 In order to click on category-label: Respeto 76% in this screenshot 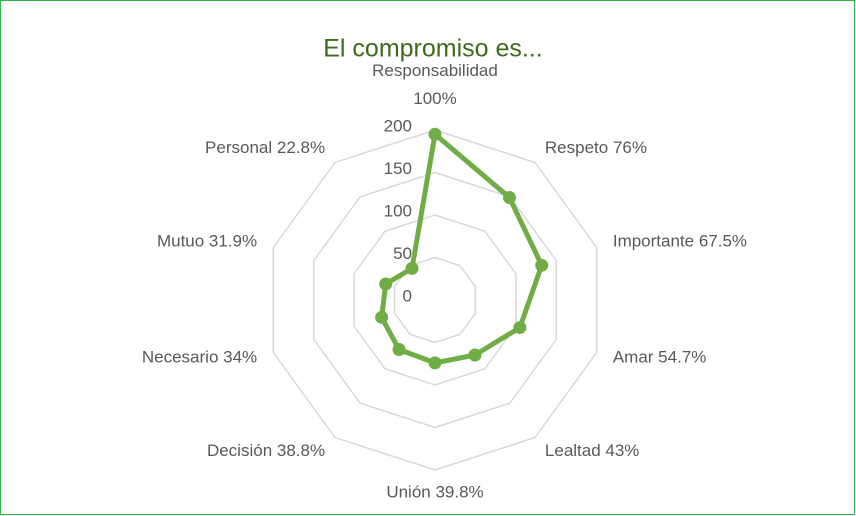, I will do `click(596, 147)`.